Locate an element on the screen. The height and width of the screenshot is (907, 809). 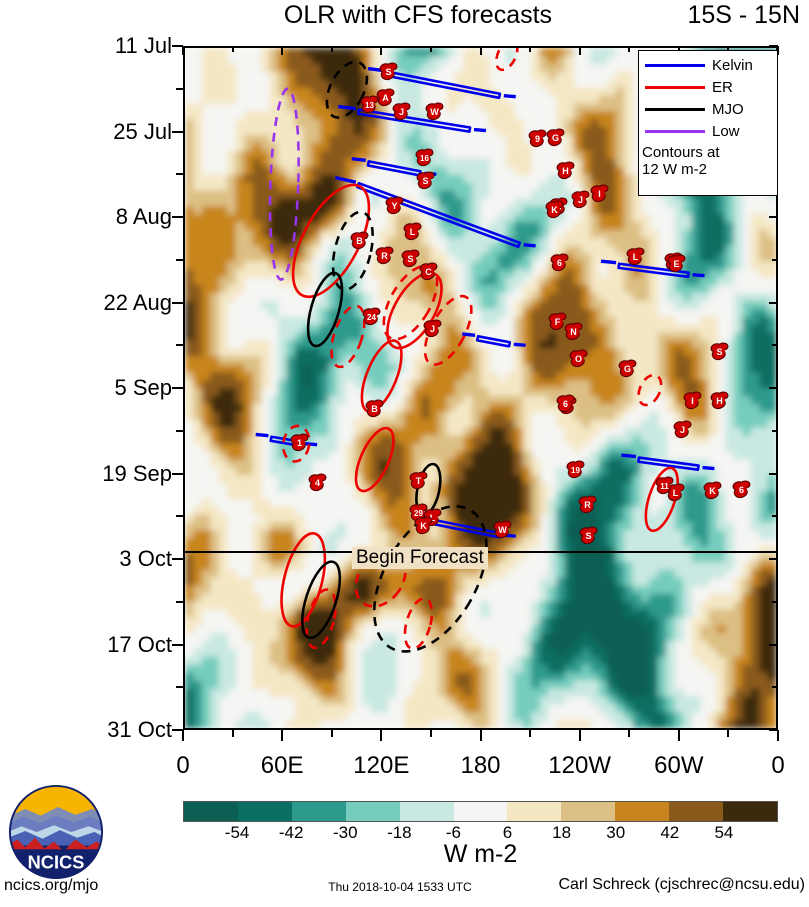
begin-forecast-label: Begin Forecast is located at coordinates (420, 558).